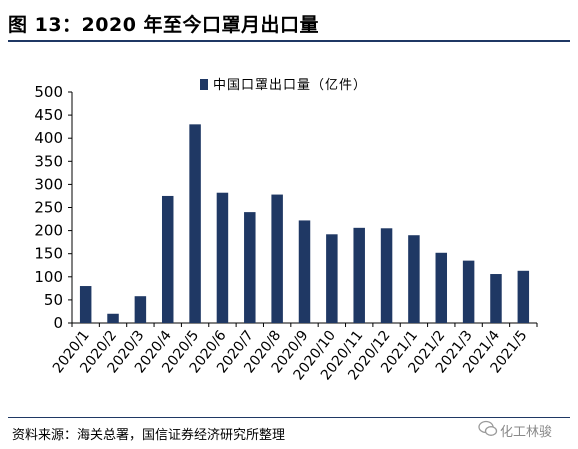  I want to click on figure-title: 图 13：2020 年至今口罩月出口量, so click(164, 25).